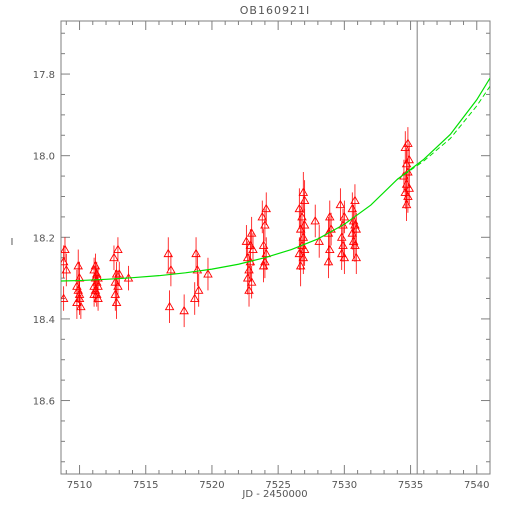  What do you see at coordinates (44, 402) in the screenshot?
I see `y-tick-label: 18.6` at bounding box center [44, 402].